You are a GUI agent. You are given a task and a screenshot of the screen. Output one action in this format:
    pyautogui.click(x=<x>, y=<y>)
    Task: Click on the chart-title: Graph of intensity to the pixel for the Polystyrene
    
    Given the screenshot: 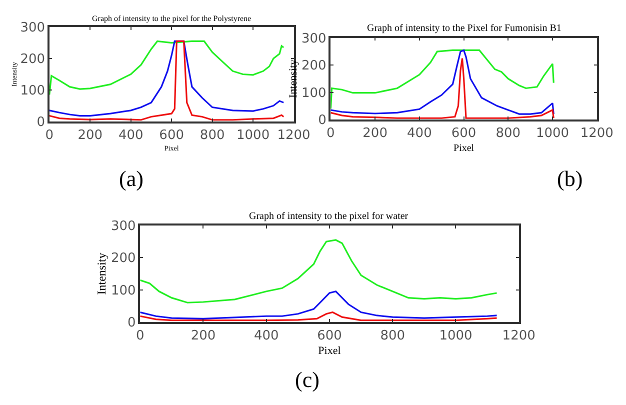 What is the action you would take?
    pyautogui.click(x=172, y=18)
    